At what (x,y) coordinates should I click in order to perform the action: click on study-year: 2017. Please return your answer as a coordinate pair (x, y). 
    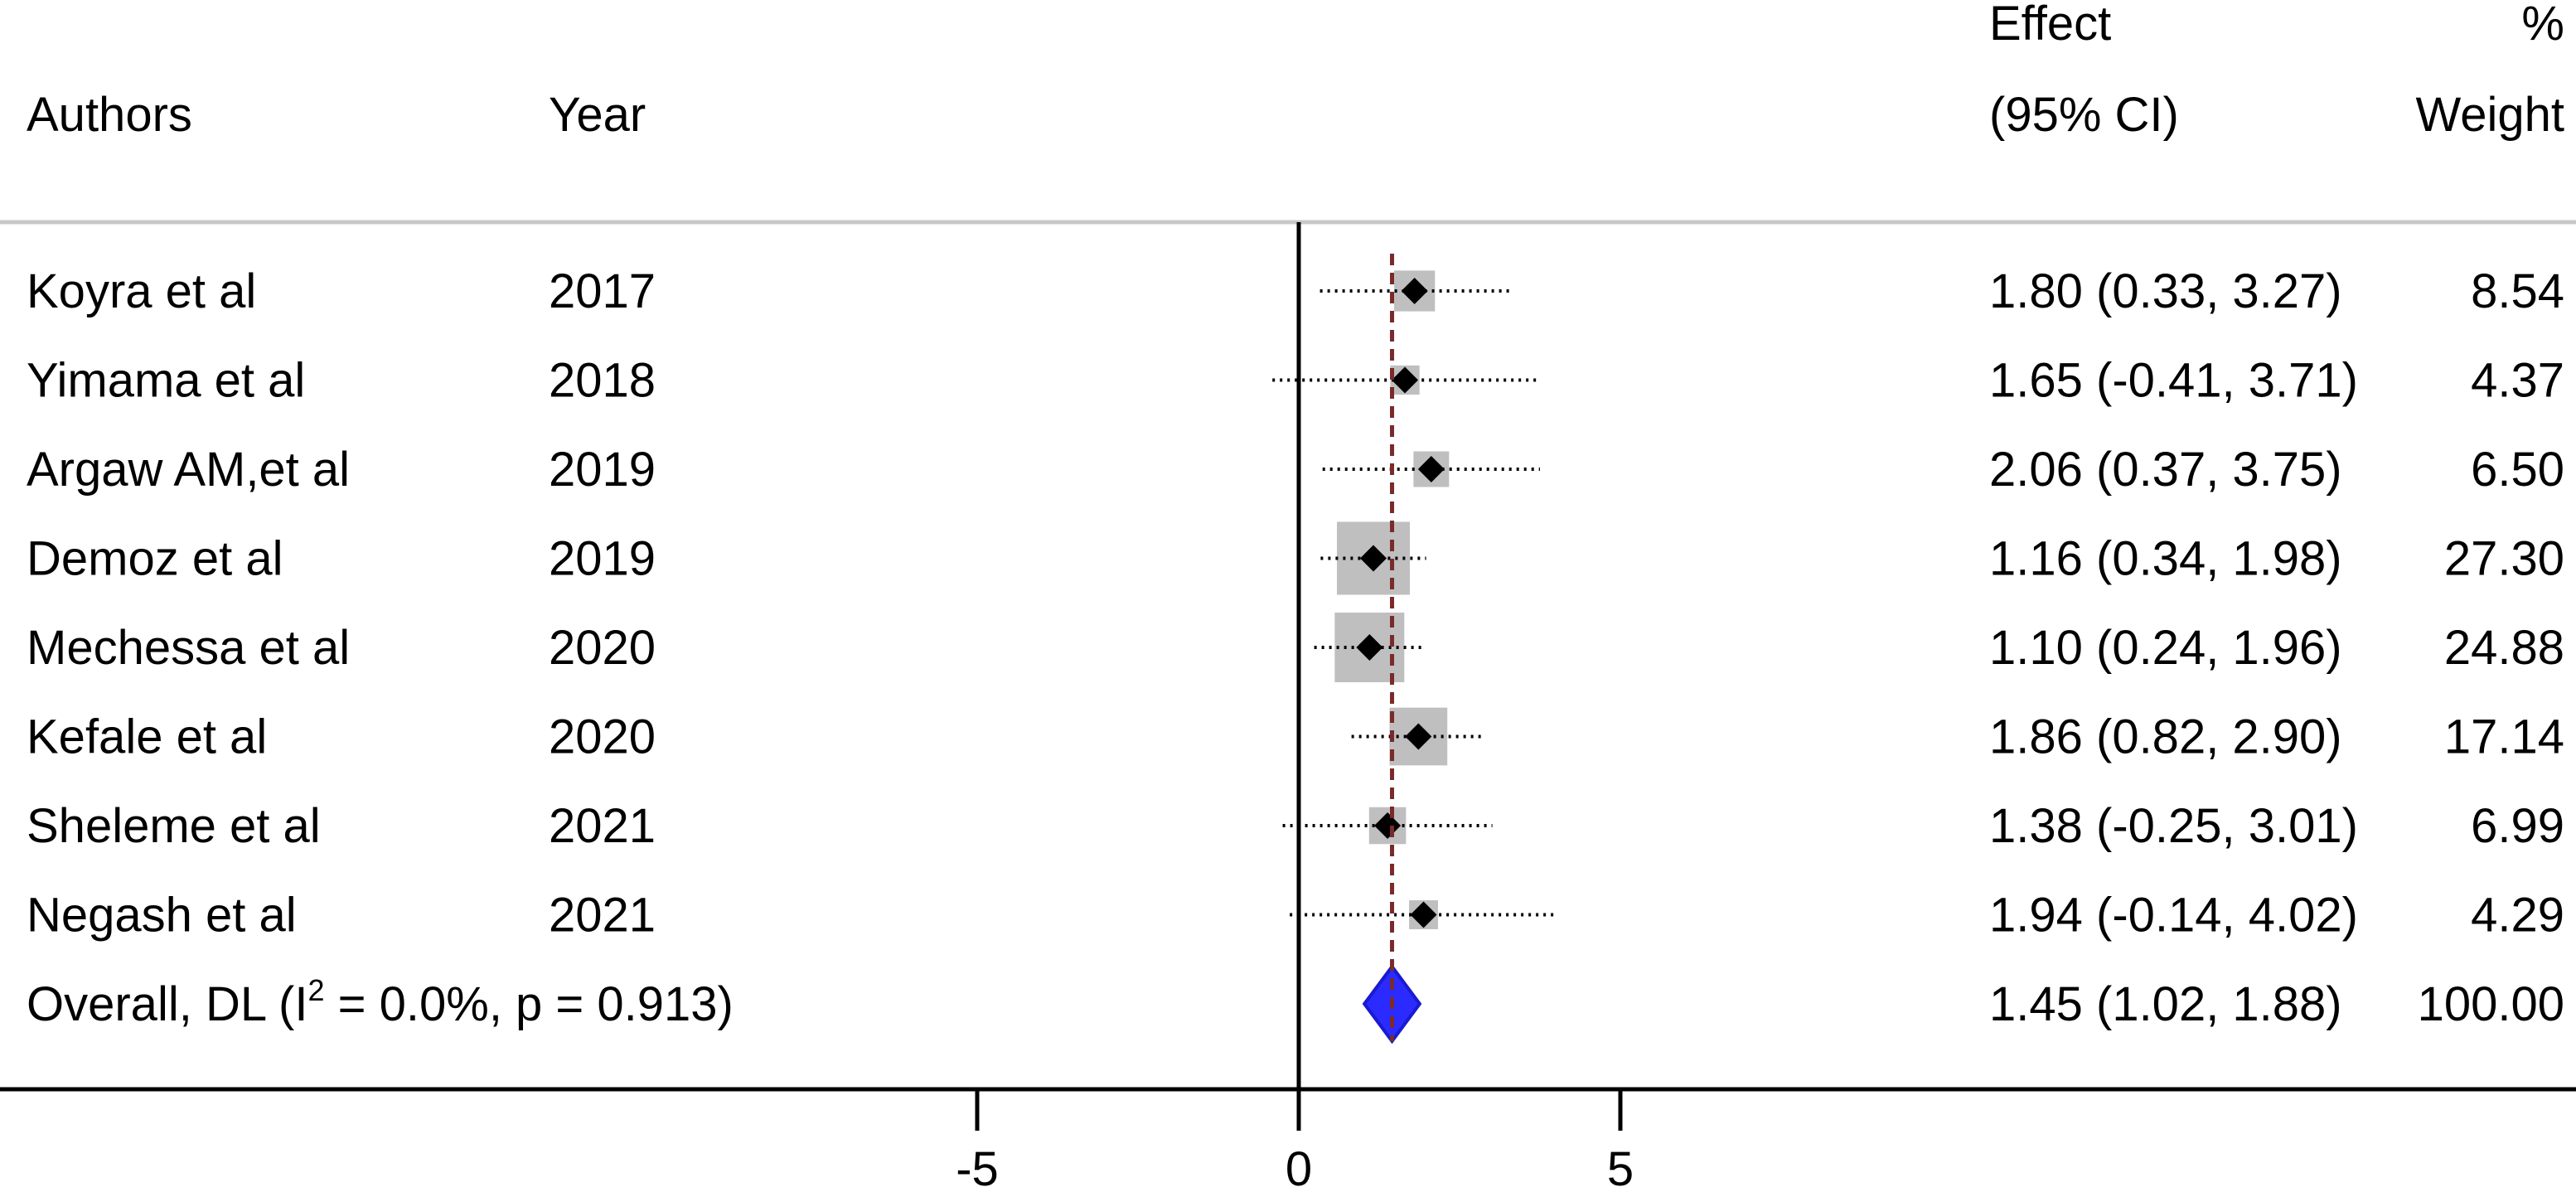
    Looking at the image, I should click on (602, 291).